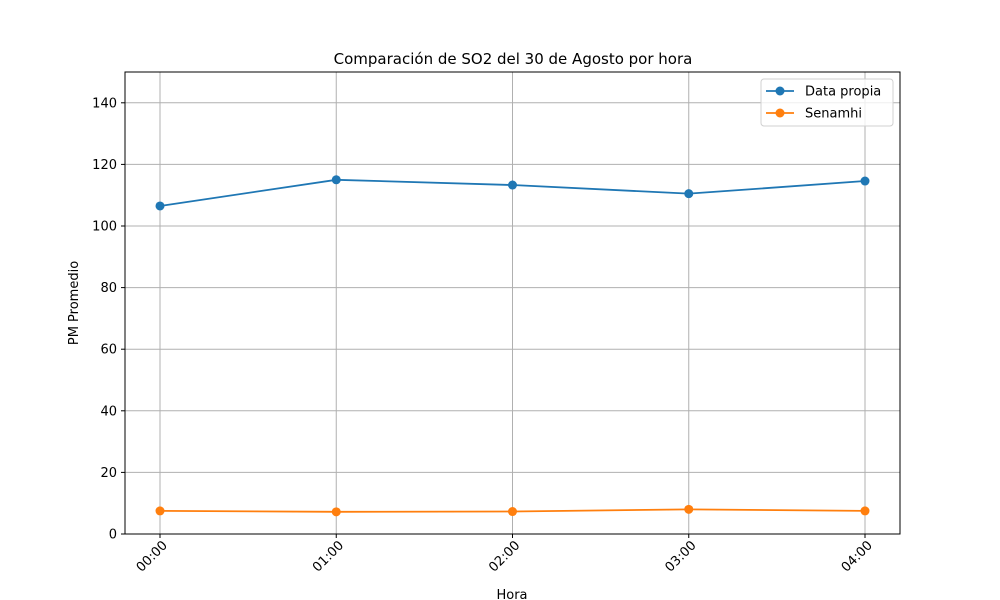 Image resolution: width=1000 pixels, height=600 pixels. Describe the element at coordinates (104, 103) in the screenshot. I see `y-tick-label: 140` at that location.